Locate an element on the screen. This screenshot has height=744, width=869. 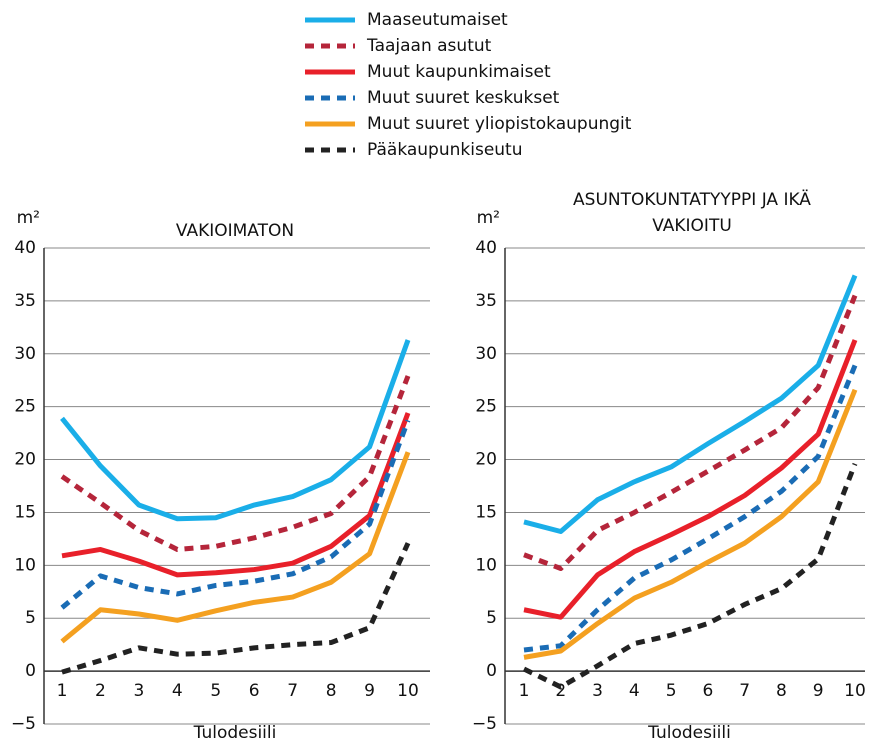
legend-label: Pääkaupunkiseutu is located at coordinates (445, 150).